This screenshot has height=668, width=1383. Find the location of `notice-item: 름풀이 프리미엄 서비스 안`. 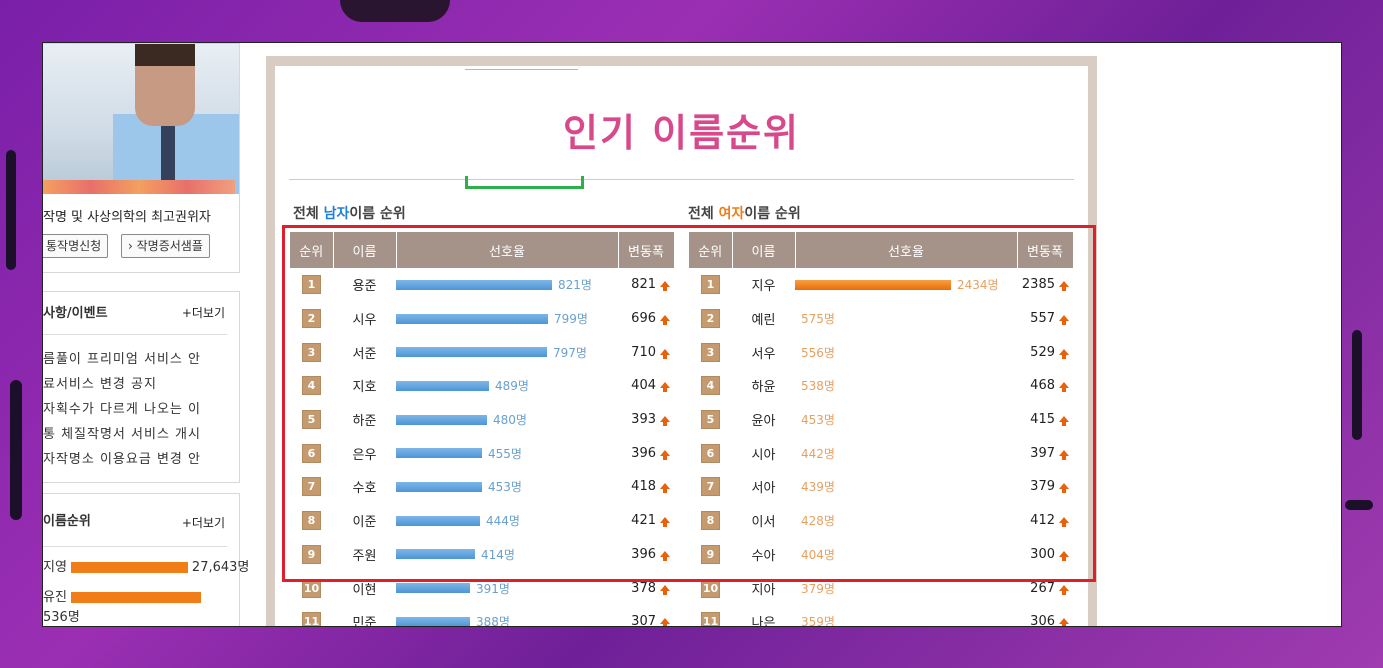

notice-item: 름풀이 프리미엄 서비스 안 is located at coordinates (122, 359).